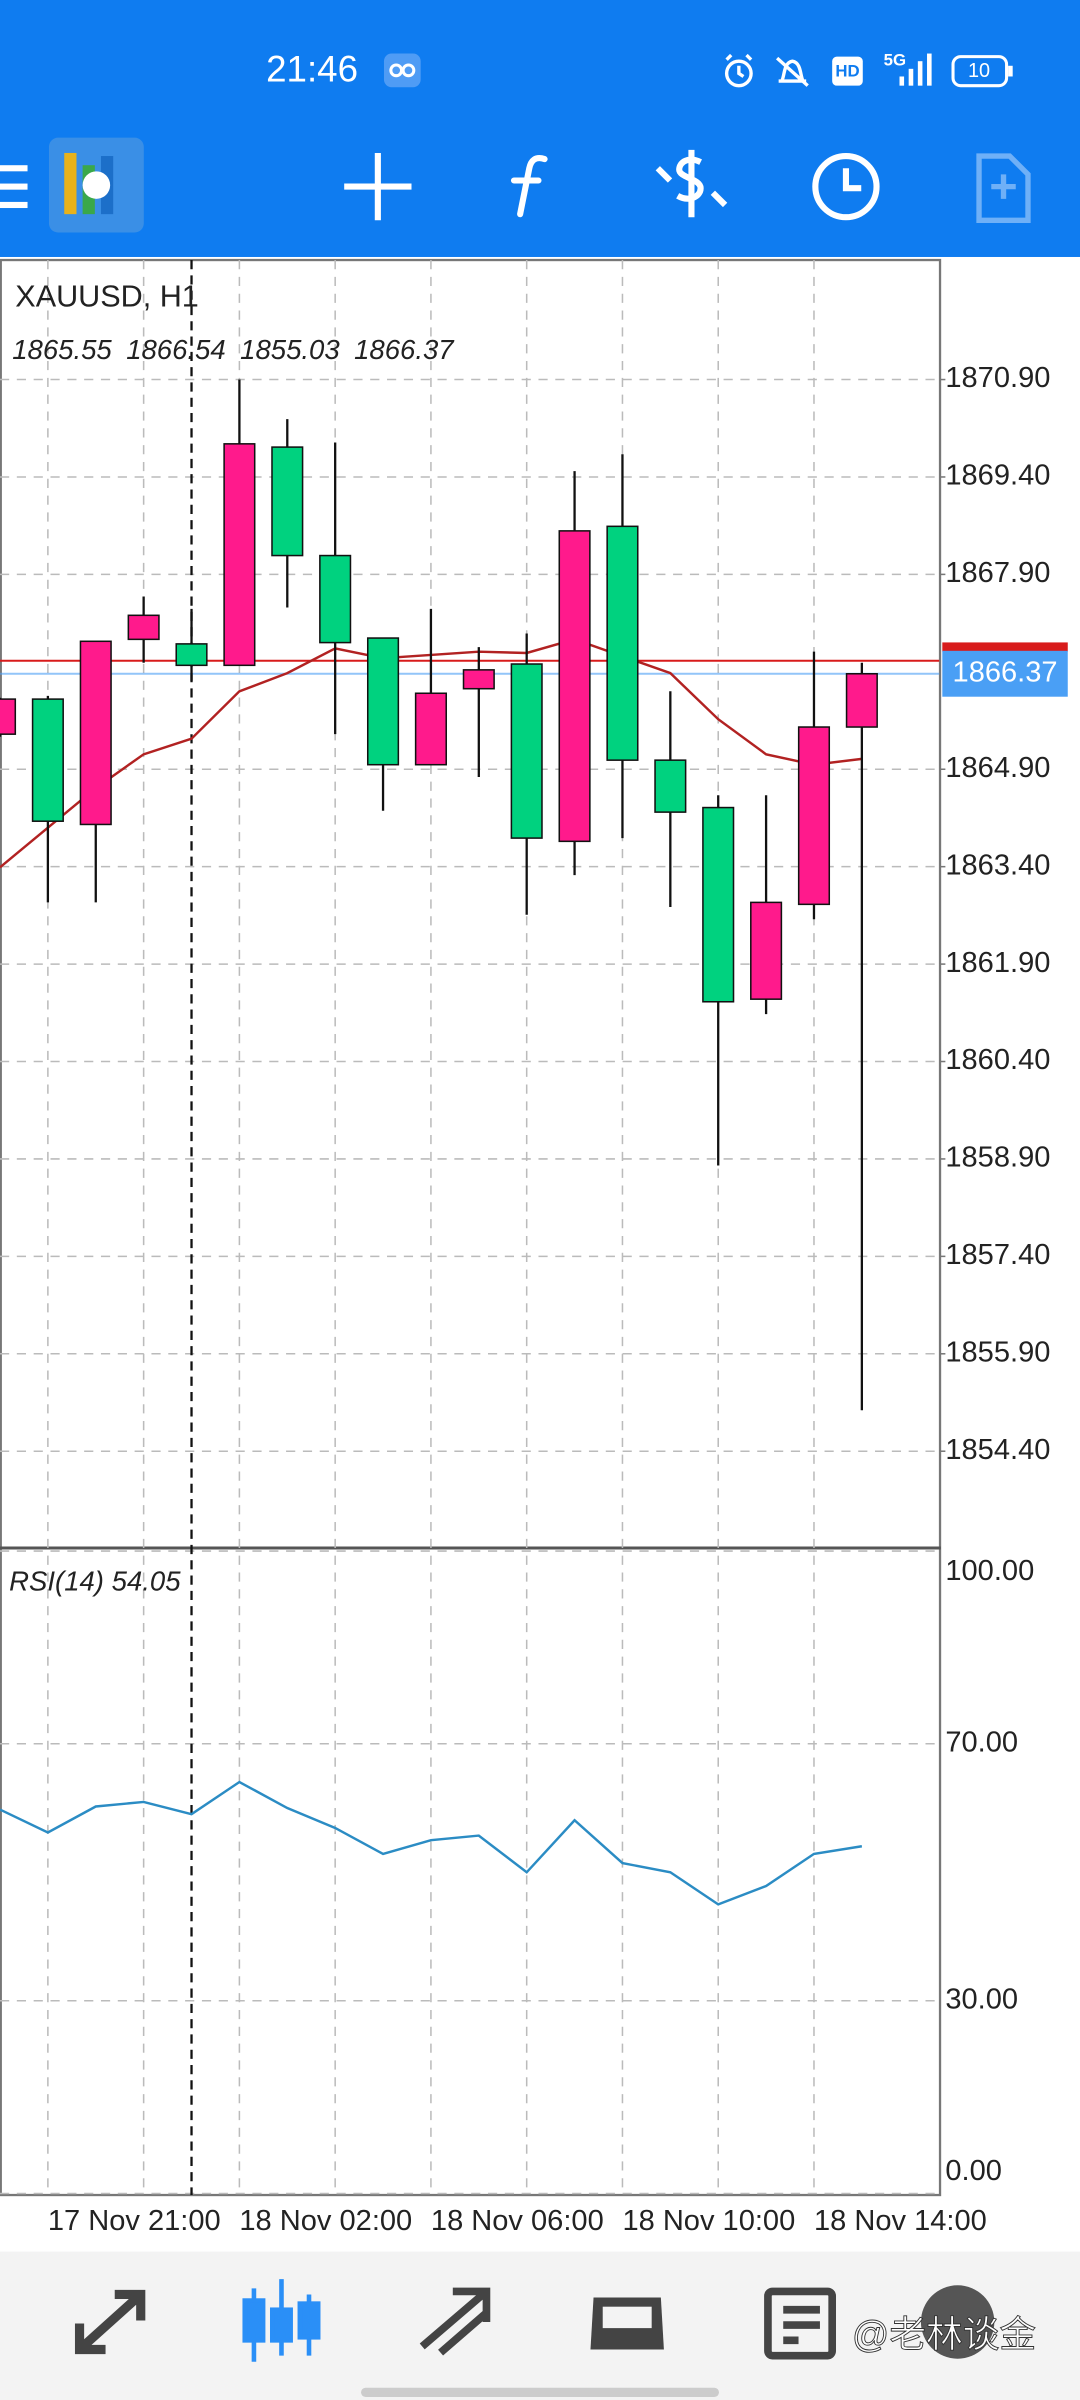 Image resolution: width=1080 pixels, height=2400 pixels. I want to click on hd-badge, so click(847, 71).